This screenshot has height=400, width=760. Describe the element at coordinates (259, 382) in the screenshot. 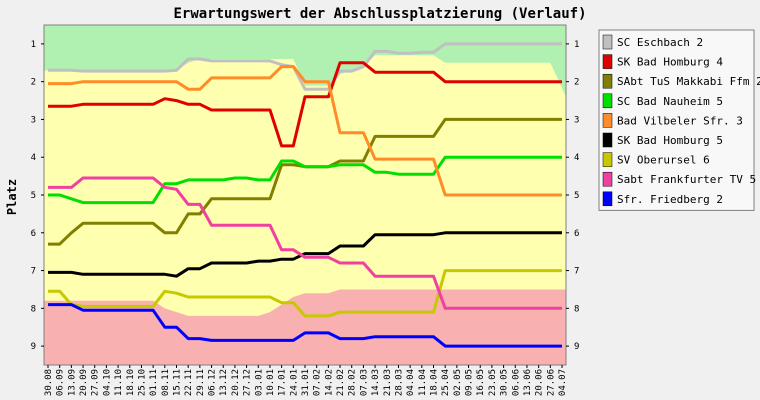

I see `x-tick-label: 03.01` at that location.